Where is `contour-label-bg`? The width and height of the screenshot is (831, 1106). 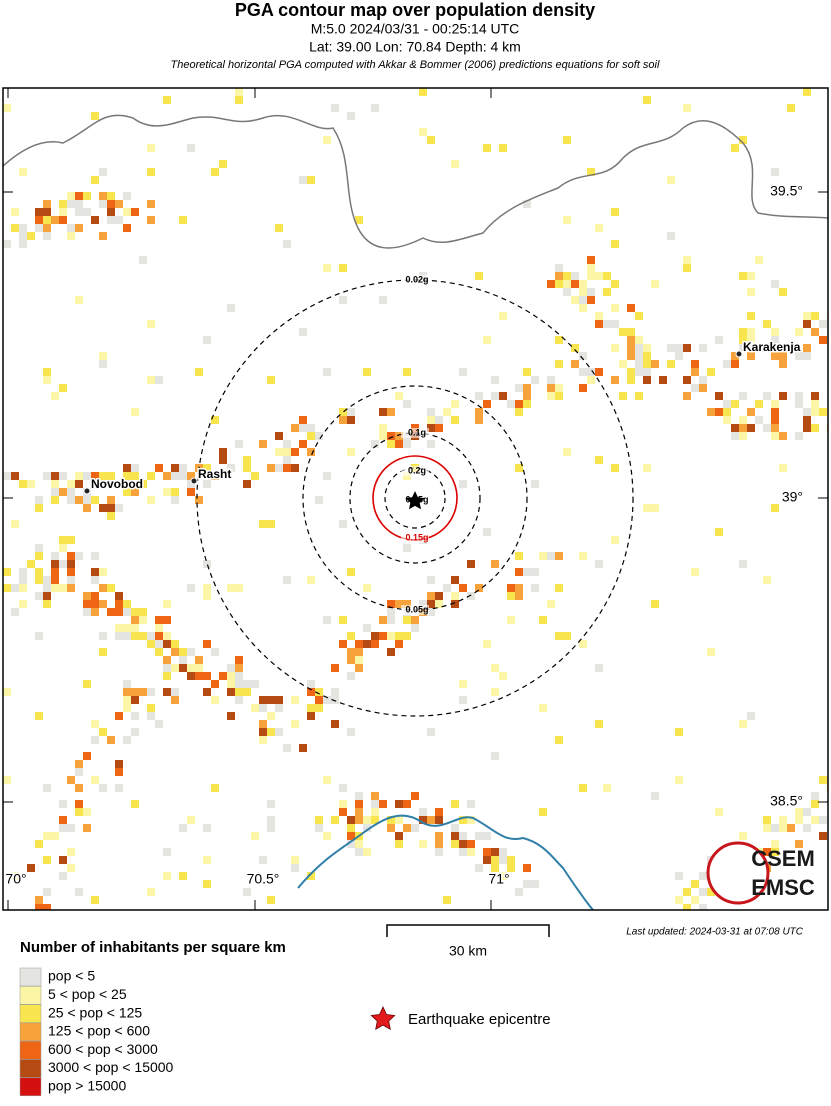 contour-label-bg is located at coordinates (415, 610).